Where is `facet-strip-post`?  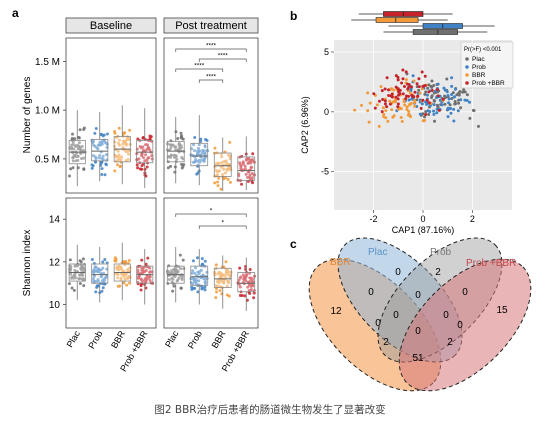 facet-strip-post is located at coordinates (211, 25).